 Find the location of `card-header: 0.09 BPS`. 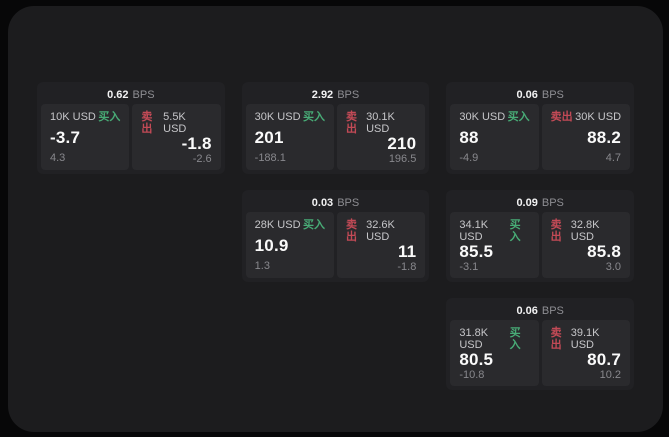

card-header: 0.09 BPS is located at coordinates (540, 203).